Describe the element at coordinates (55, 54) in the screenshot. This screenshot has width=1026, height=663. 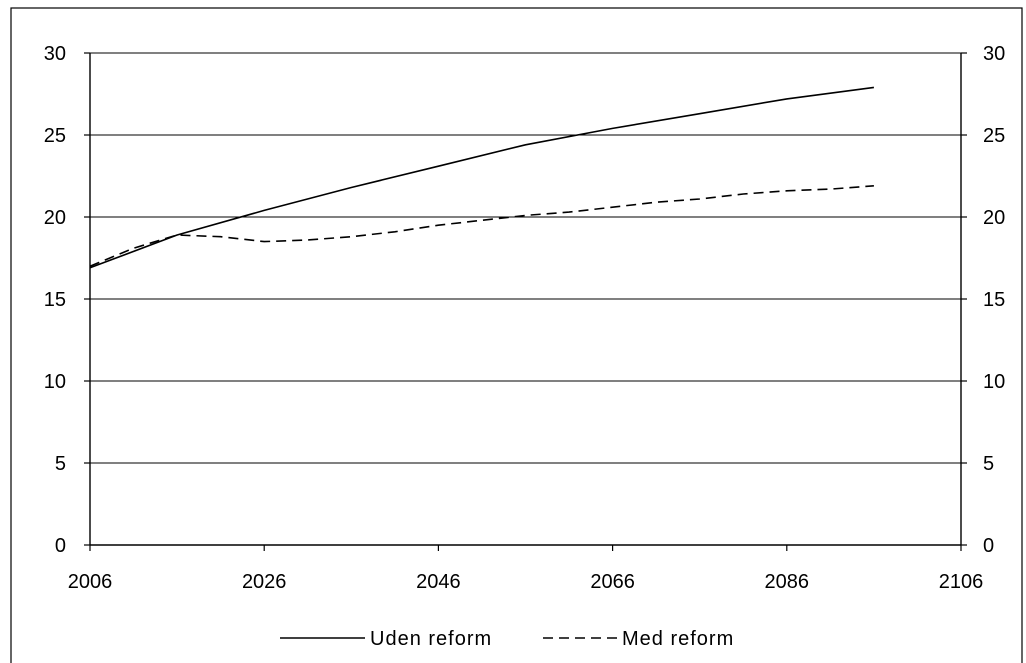
I see `y-tick-label: 30` at that location.